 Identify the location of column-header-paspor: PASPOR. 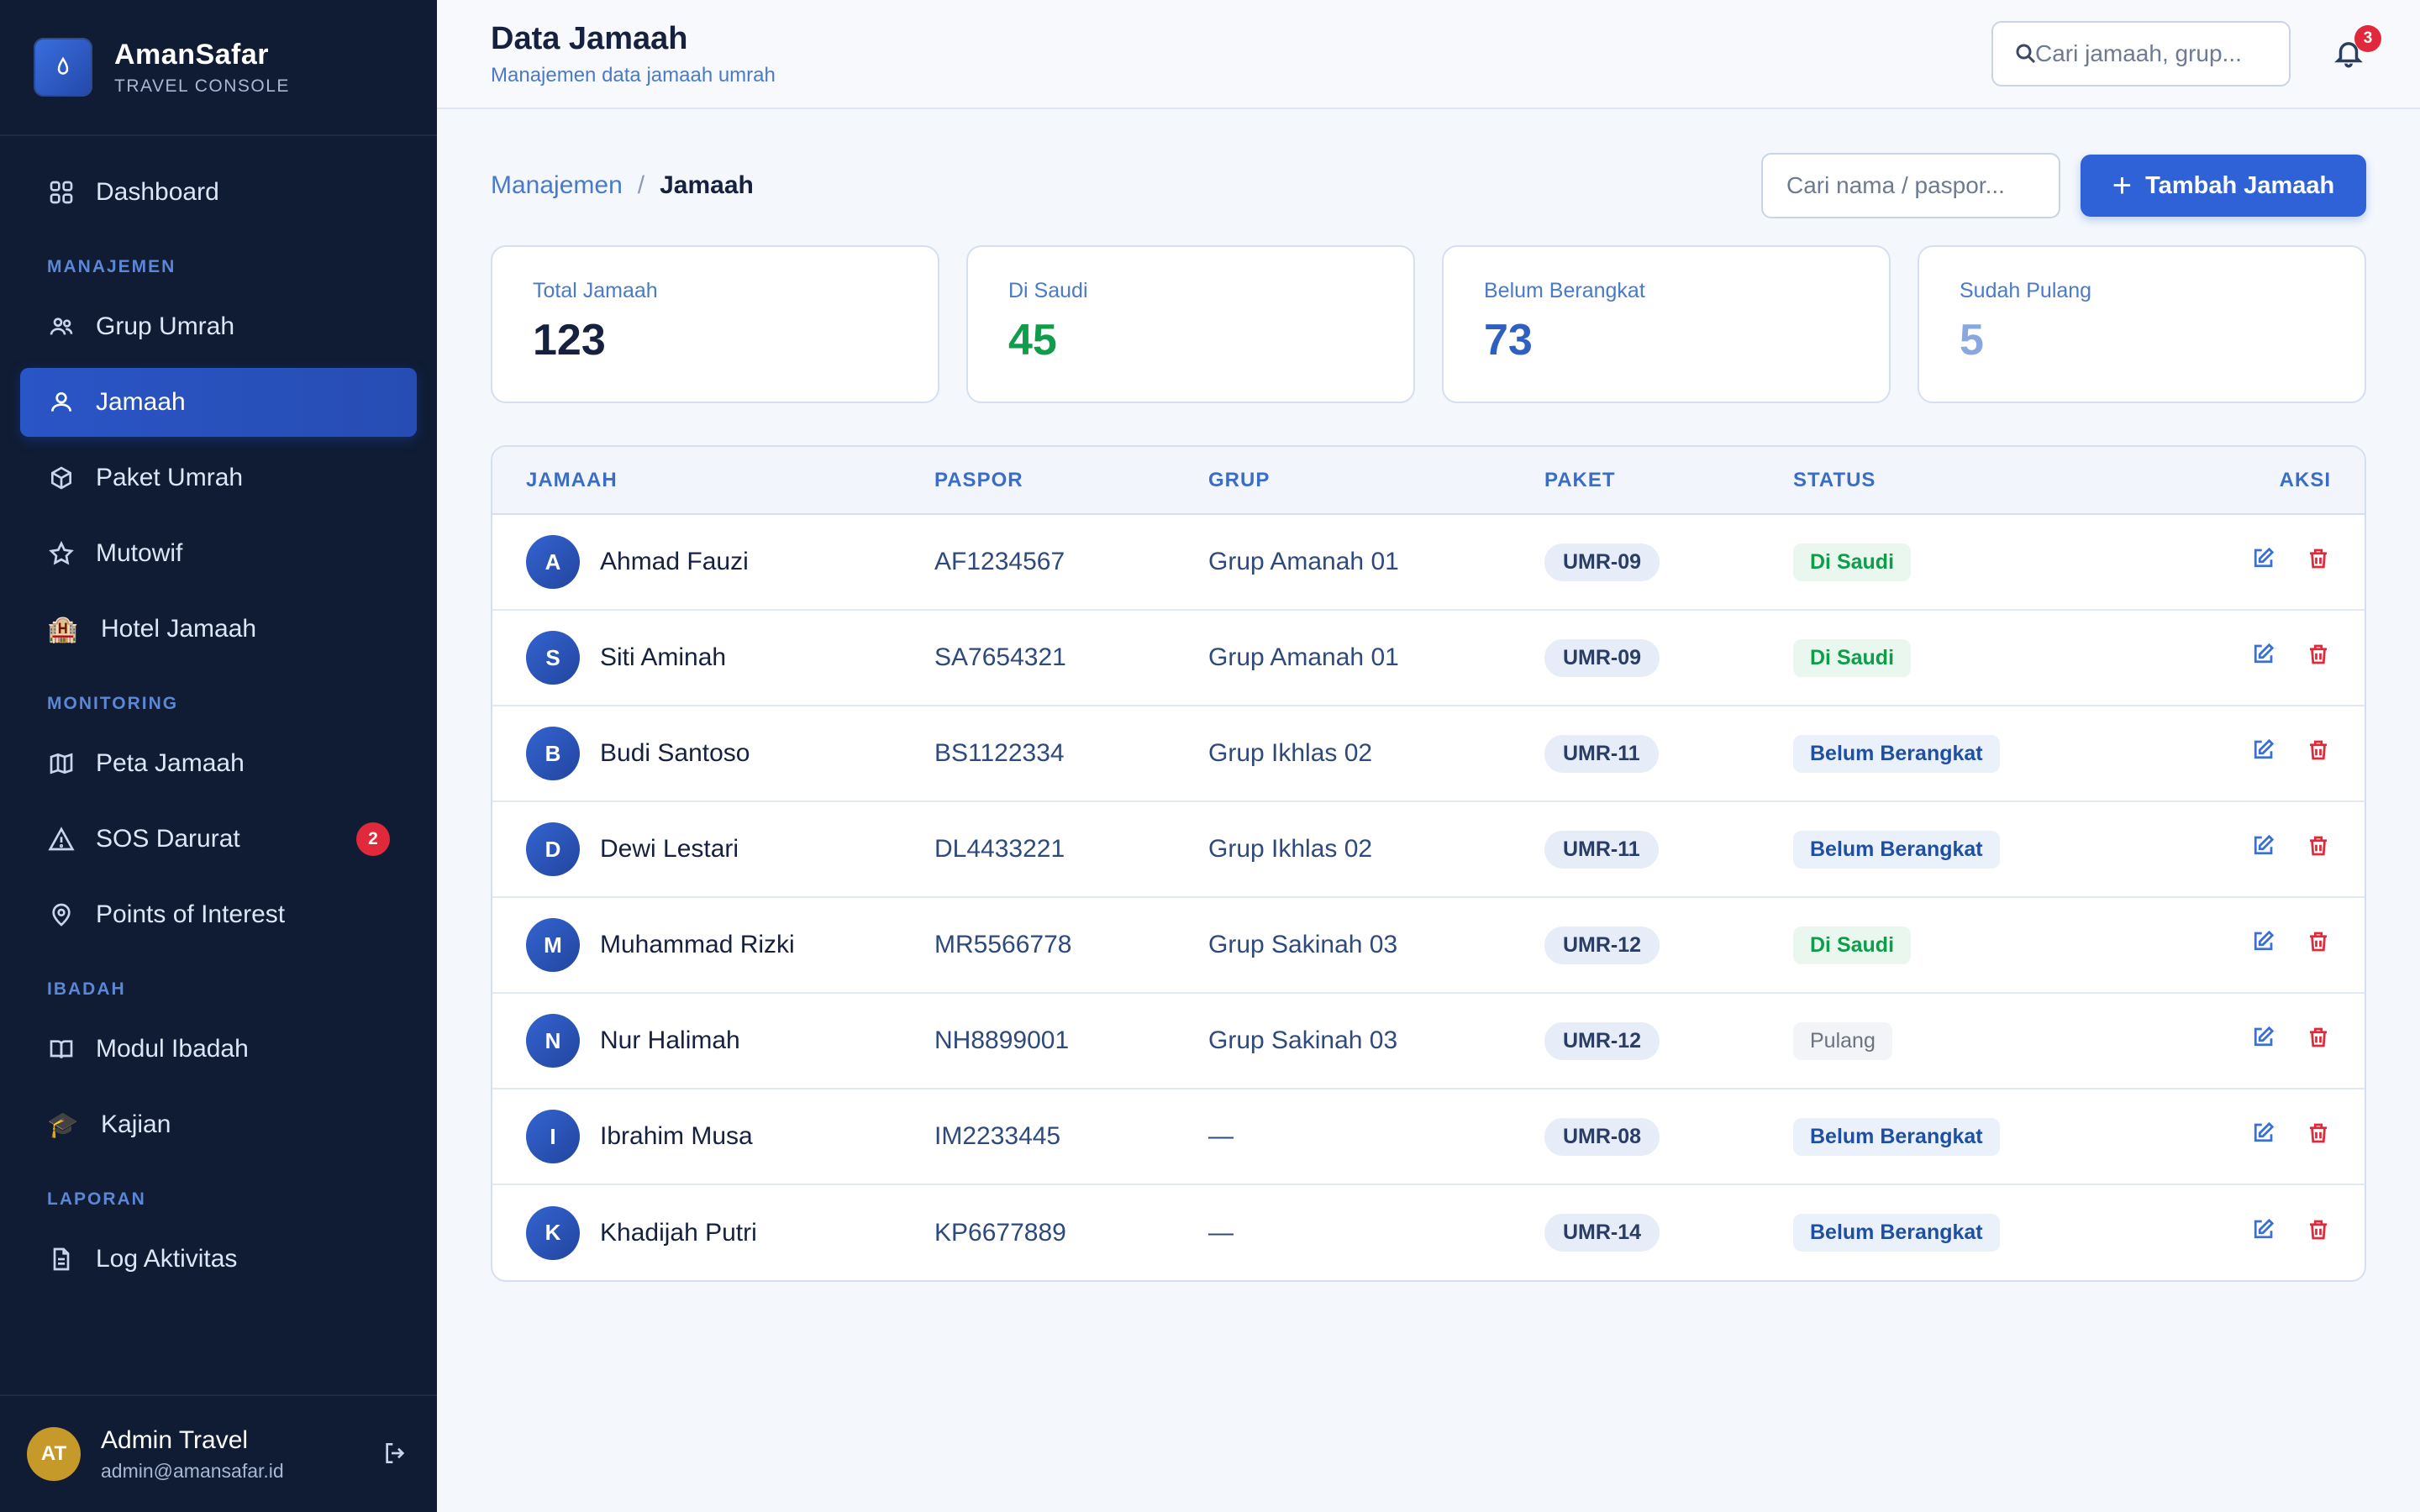
(1071, 481).